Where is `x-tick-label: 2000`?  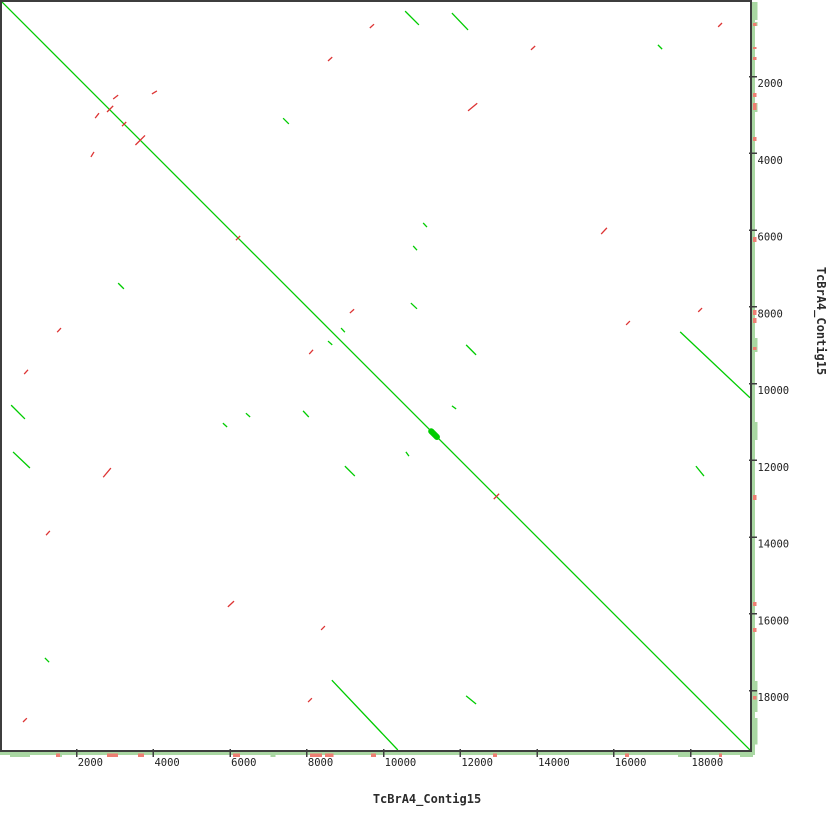 x-tick-label: 2000 is located at coordinates (90, 763).